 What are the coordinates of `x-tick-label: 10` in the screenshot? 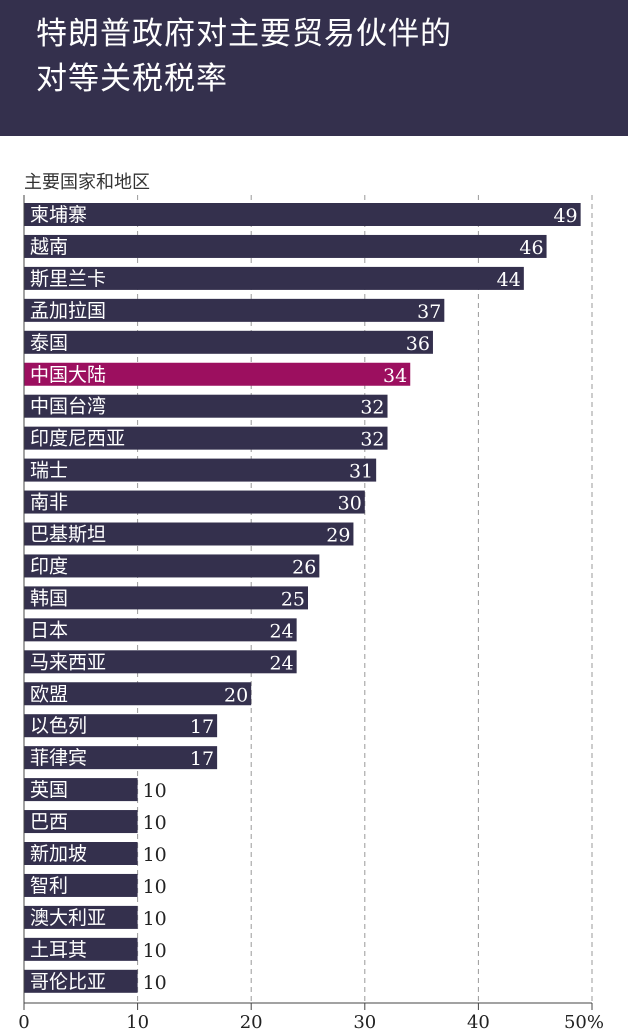 It's located at (137, 1022).